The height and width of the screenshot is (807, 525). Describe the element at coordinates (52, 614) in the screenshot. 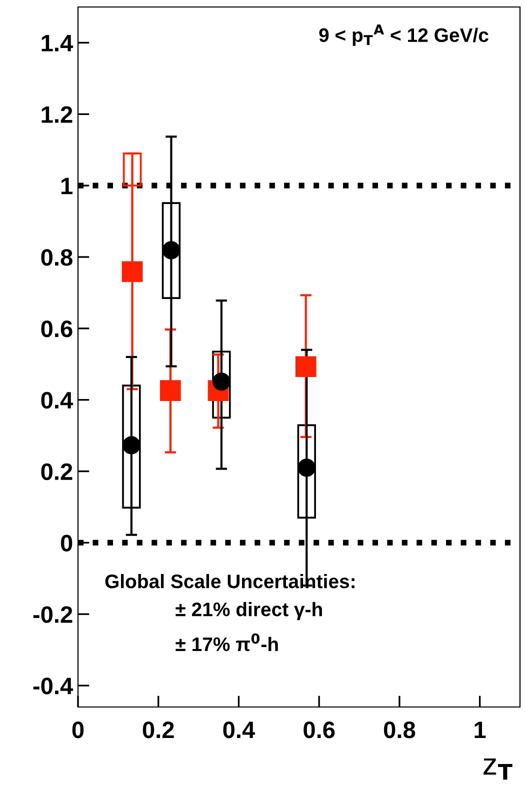

I see `y-tick-label: -0.2` at that location.